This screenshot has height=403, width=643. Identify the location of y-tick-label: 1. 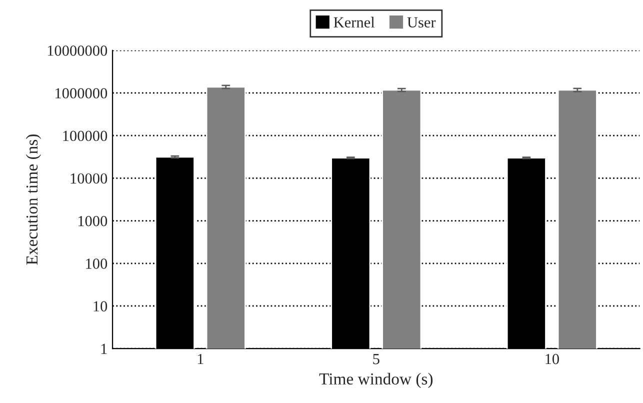
(104, 349).